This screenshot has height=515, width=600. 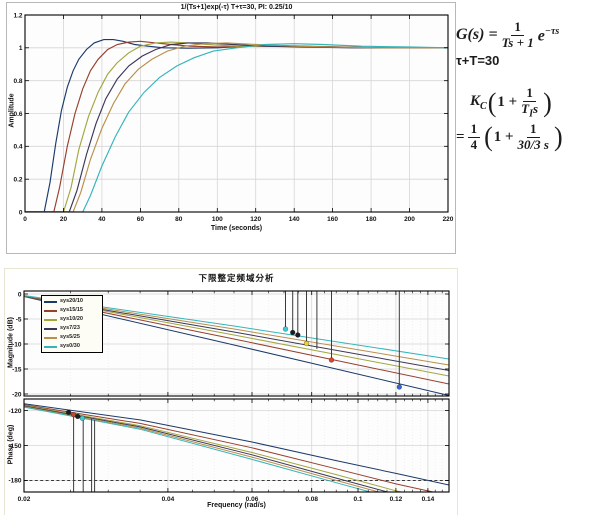 I want to click on svg-text: 0.02, so click(x=24, y=499).